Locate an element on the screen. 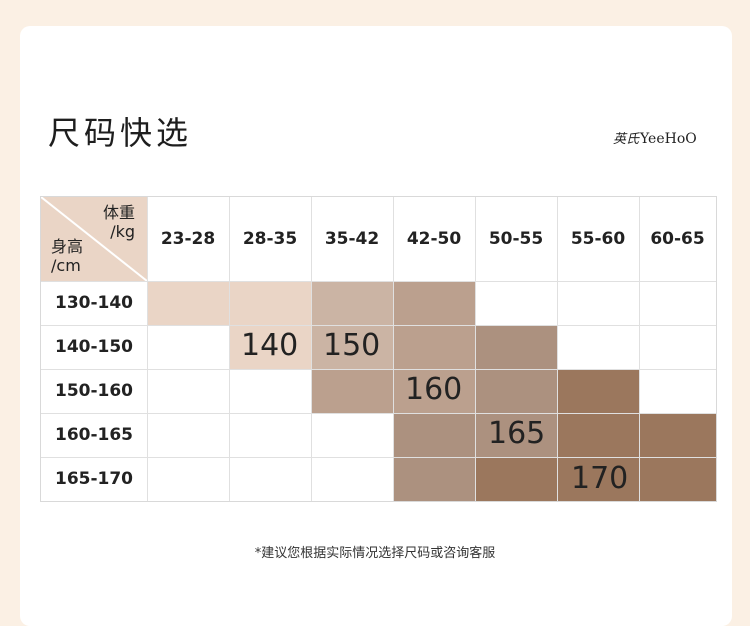 This screenshot has height=626, width=750. weight-range-header: 35-42 is located at coordinates (352, 239).